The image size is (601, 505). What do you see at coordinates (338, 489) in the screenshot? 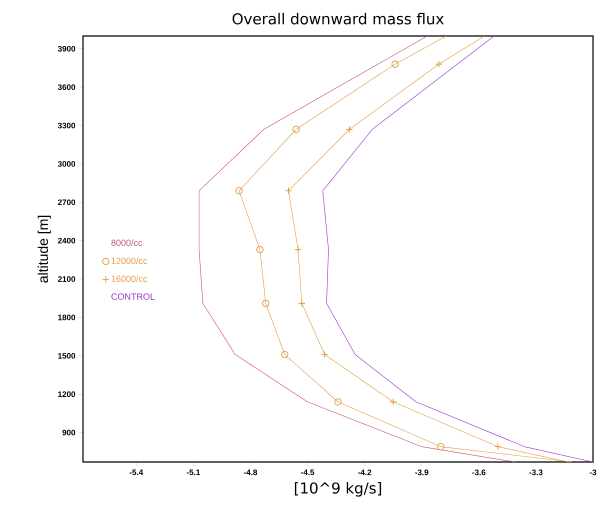
I see `x-axis-title: [10^9 kg/s]` at bounding box center [338, 489].